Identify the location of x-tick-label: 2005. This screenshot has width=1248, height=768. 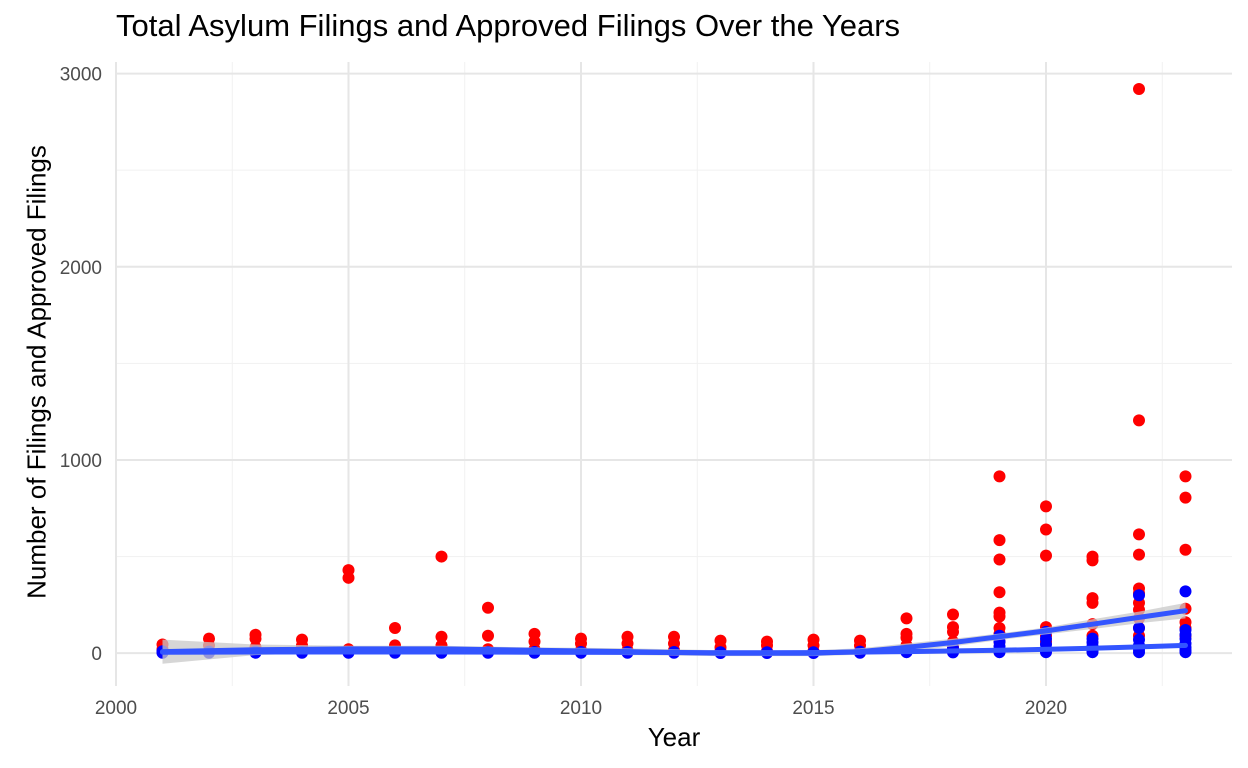
(348, 708).